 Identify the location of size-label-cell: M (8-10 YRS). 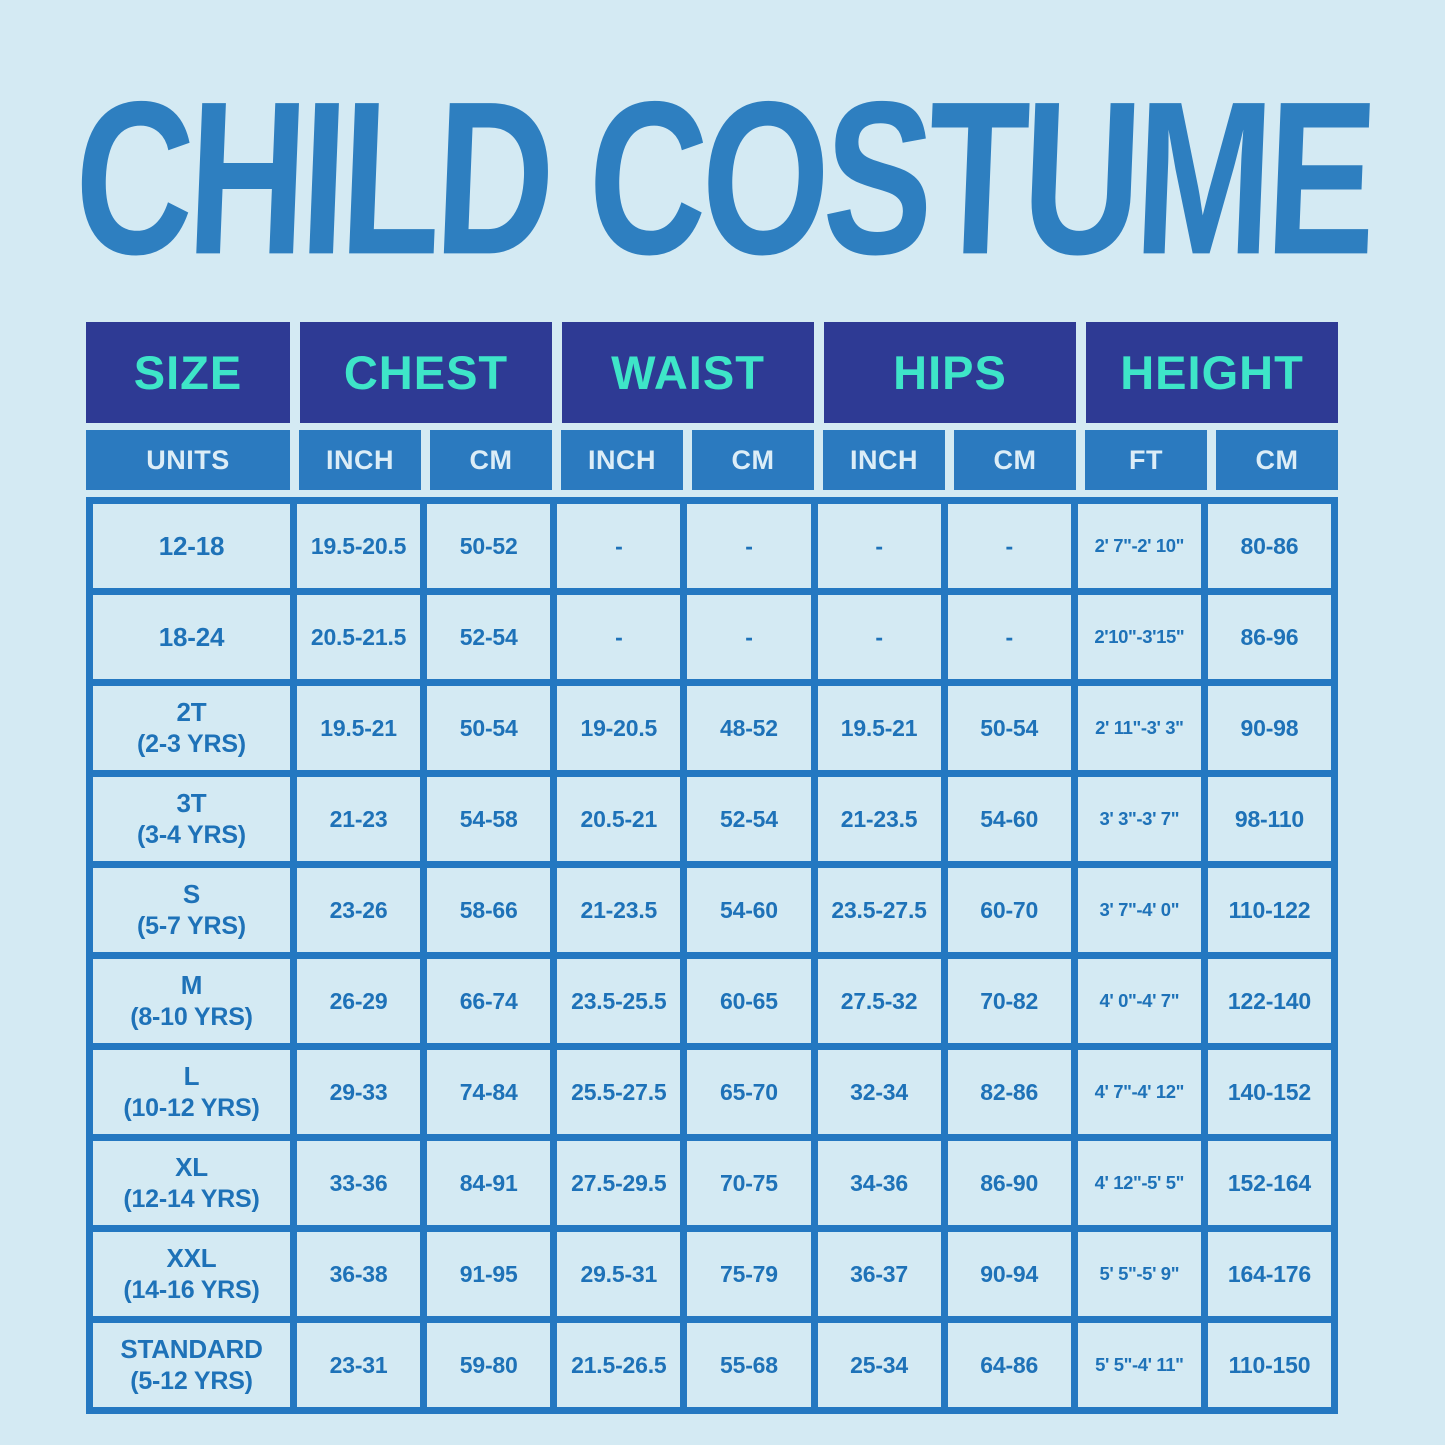
(191, 1001).